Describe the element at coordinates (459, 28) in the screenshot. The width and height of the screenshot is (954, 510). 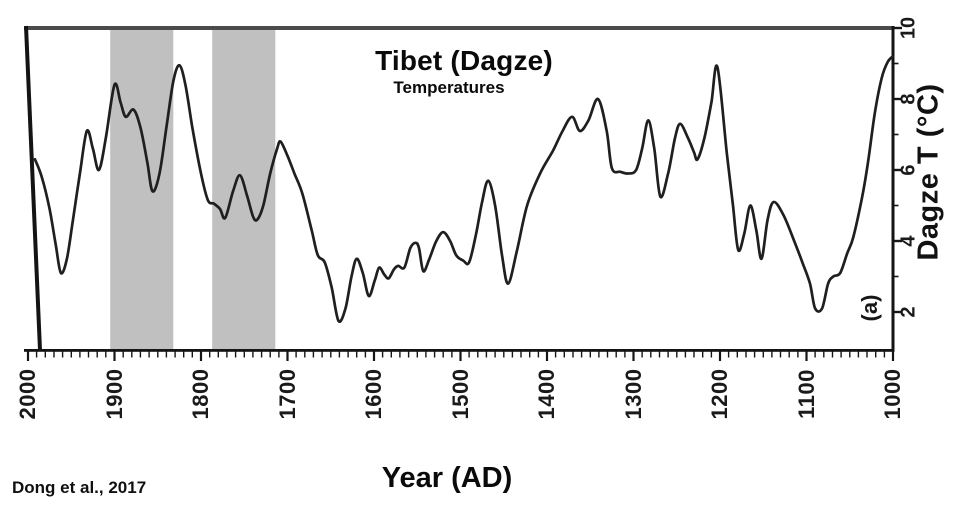
I see `plot-border-top` at that location.